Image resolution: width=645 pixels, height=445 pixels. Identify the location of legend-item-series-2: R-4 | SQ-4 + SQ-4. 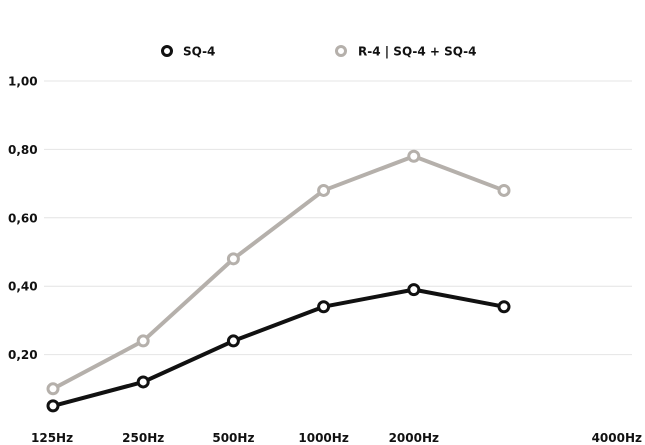
(406, 52).